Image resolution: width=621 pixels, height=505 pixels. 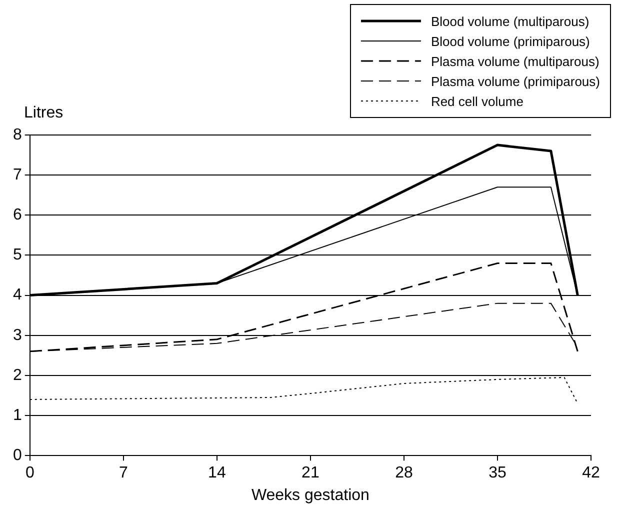 What do you see at coordinates (510, 41) in the screenshot?
I see `legend-label: Blood volume (primiparous)` at bounding box center [510, 41].